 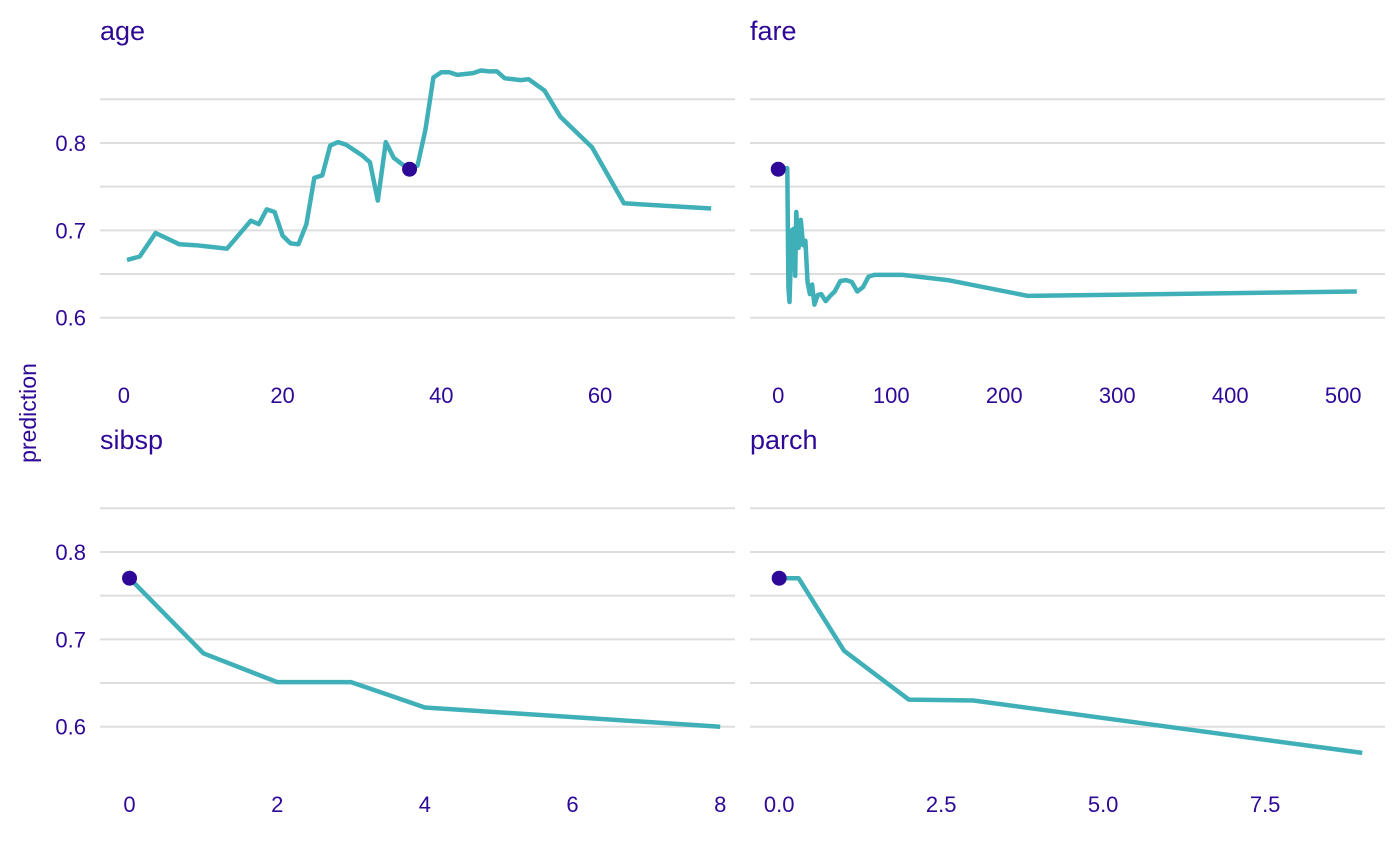 I want to click on x-tick-label: 6, so click(x=572, y=804).